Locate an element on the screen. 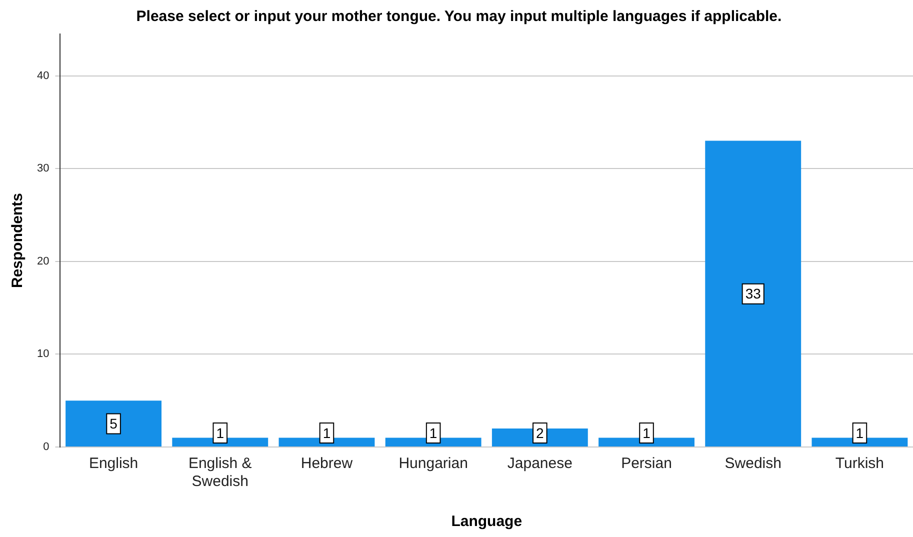 This screenshot has height=537, width=913. data-label: 2 is located at coordinates (540, 432).